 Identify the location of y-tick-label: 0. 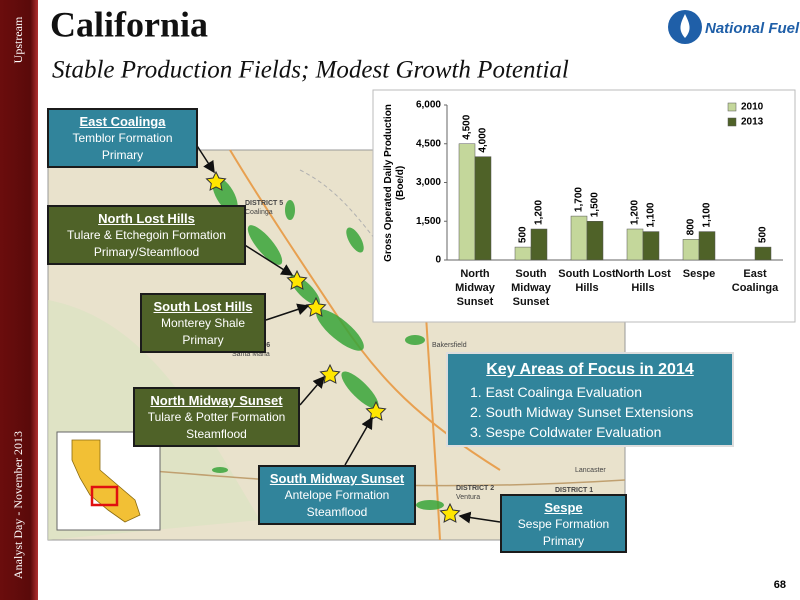
(438, 260).